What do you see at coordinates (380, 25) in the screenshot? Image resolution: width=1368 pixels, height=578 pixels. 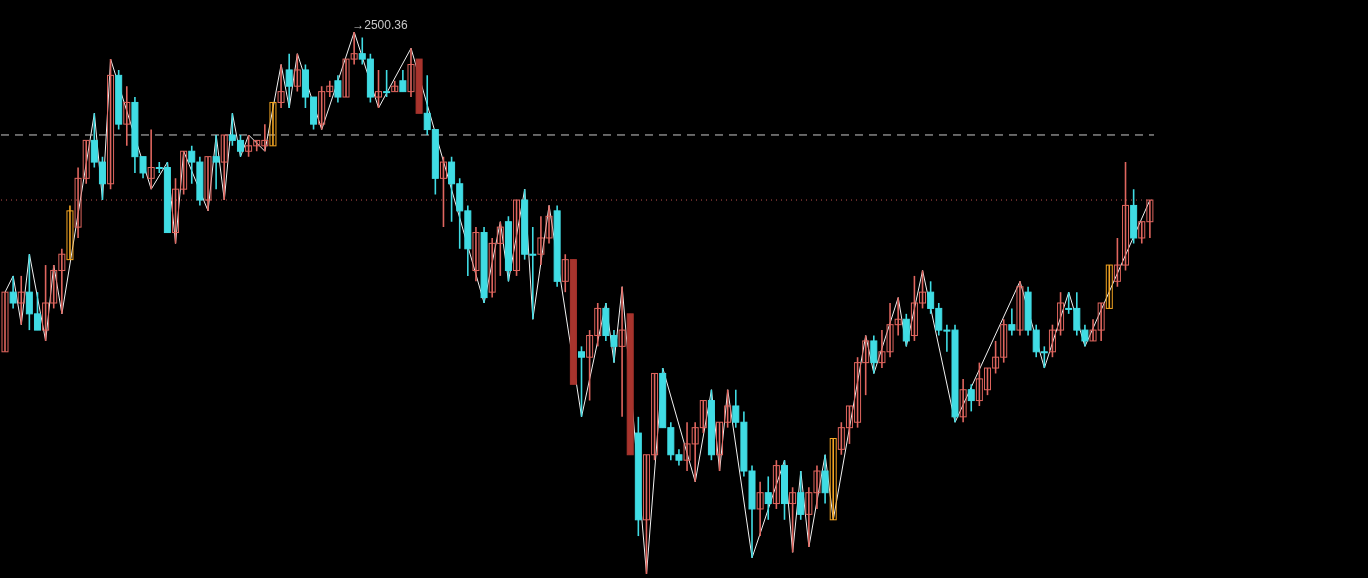 I see `annotation: →2500.36` at bounding box center [380, 25].